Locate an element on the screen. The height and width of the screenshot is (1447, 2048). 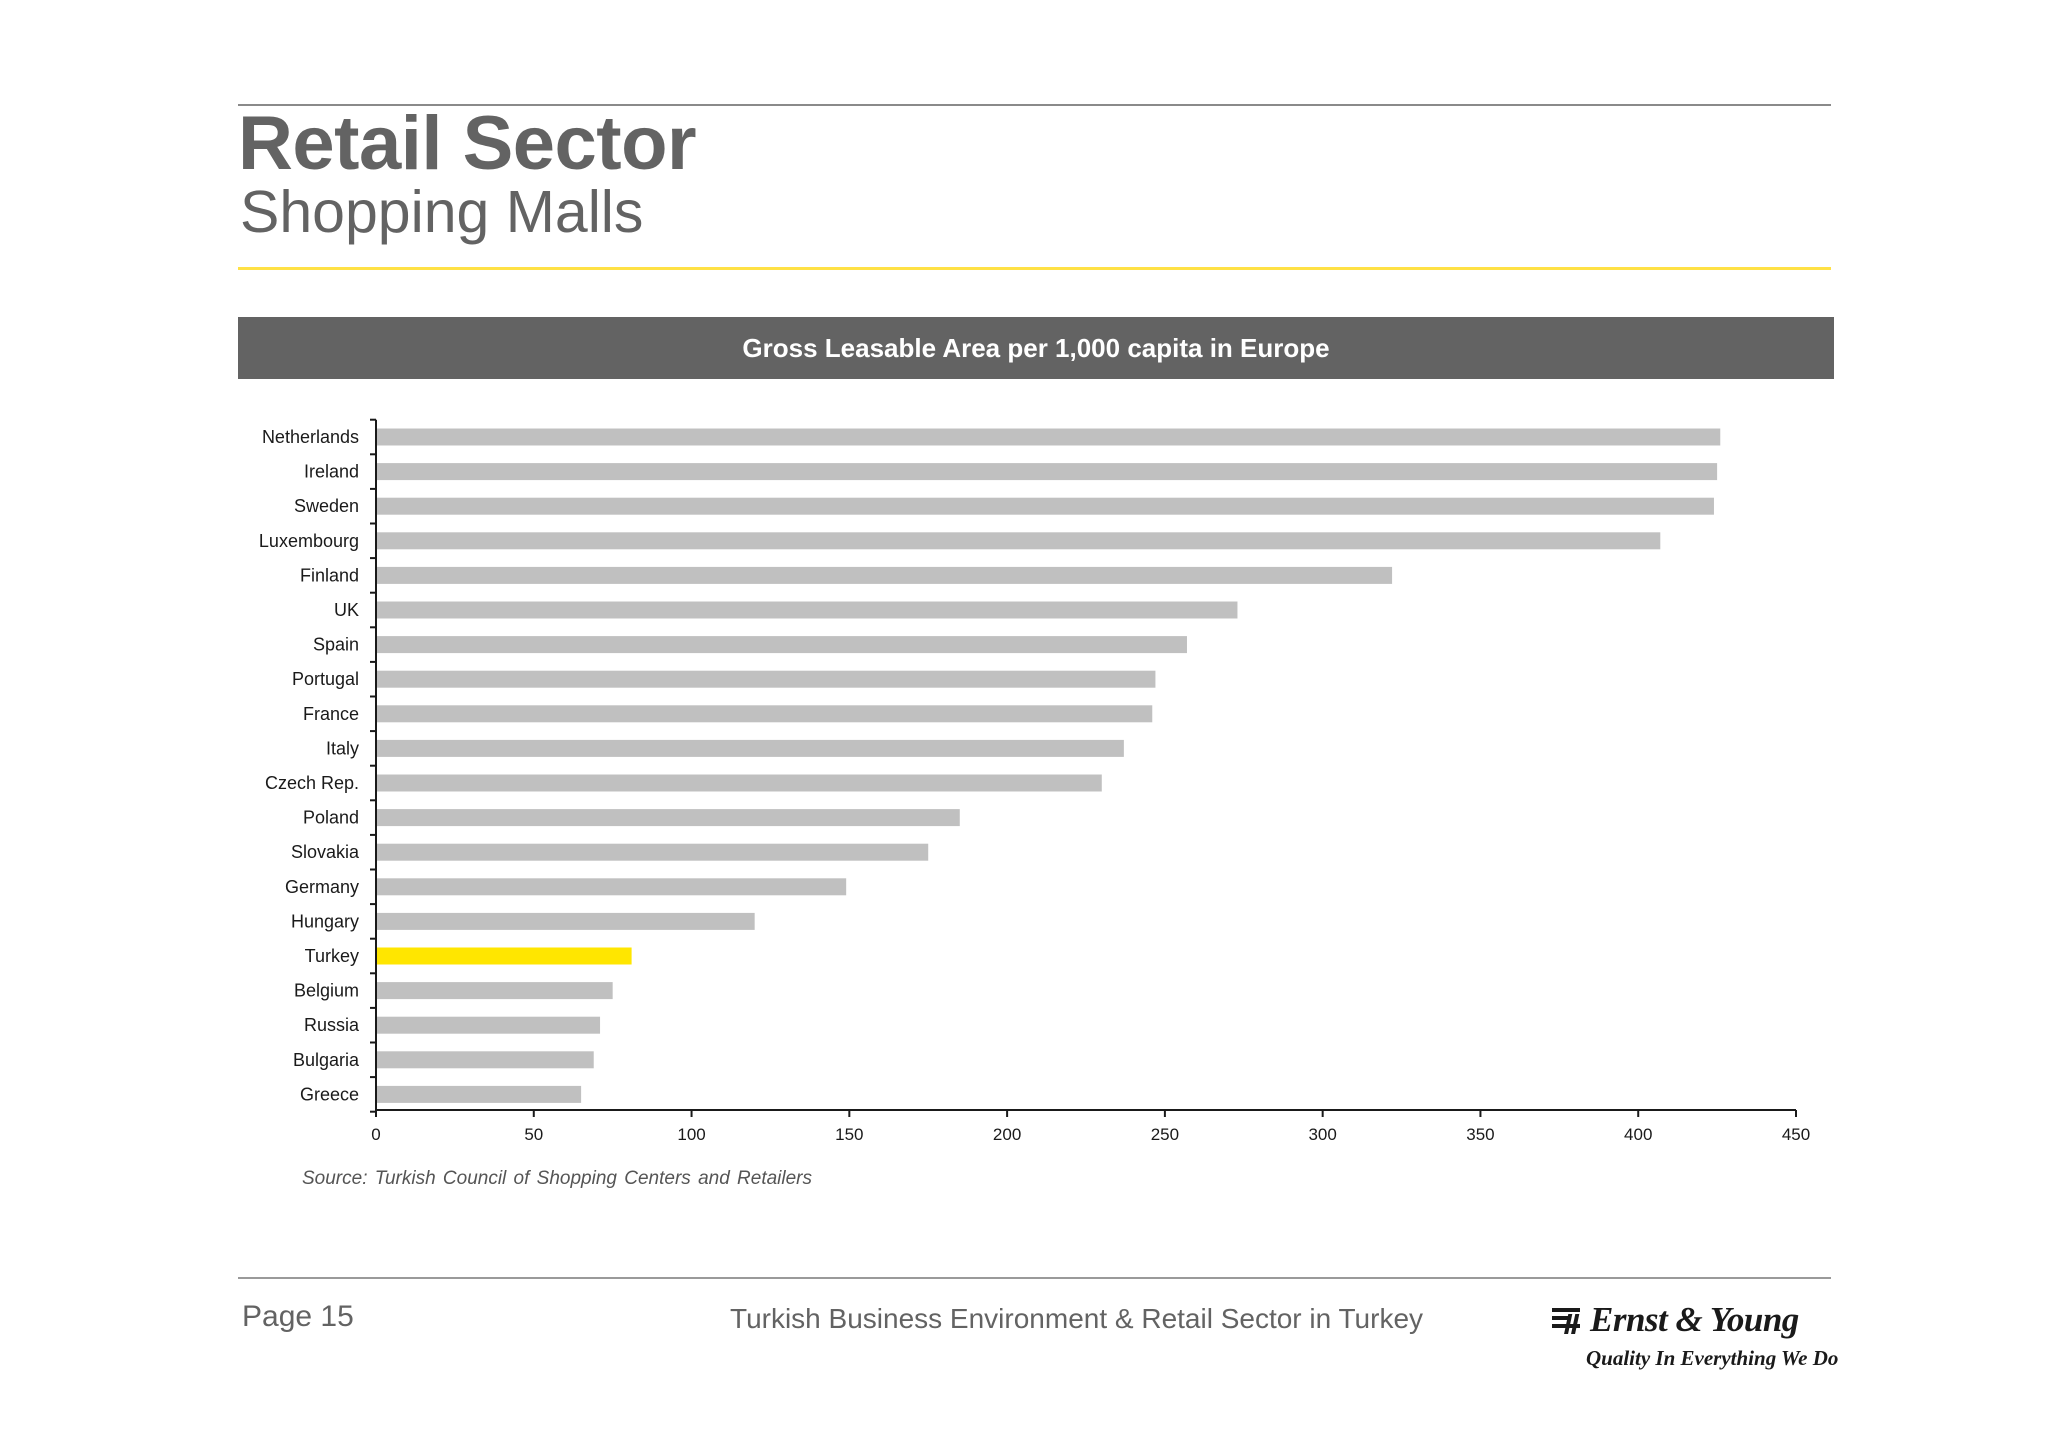
x-tick-label: 350 is located at coordinates (1480, 1134).